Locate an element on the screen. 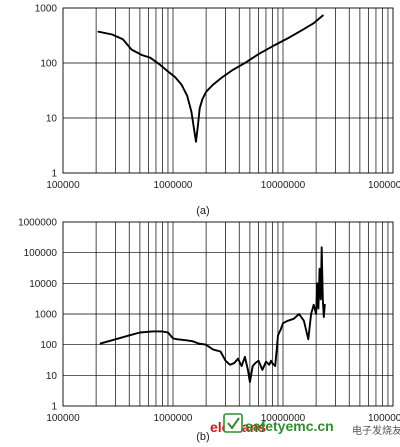  watermark: elecfans safetyemc.cn 电子发烧友 is located at coordinates (305, 425).